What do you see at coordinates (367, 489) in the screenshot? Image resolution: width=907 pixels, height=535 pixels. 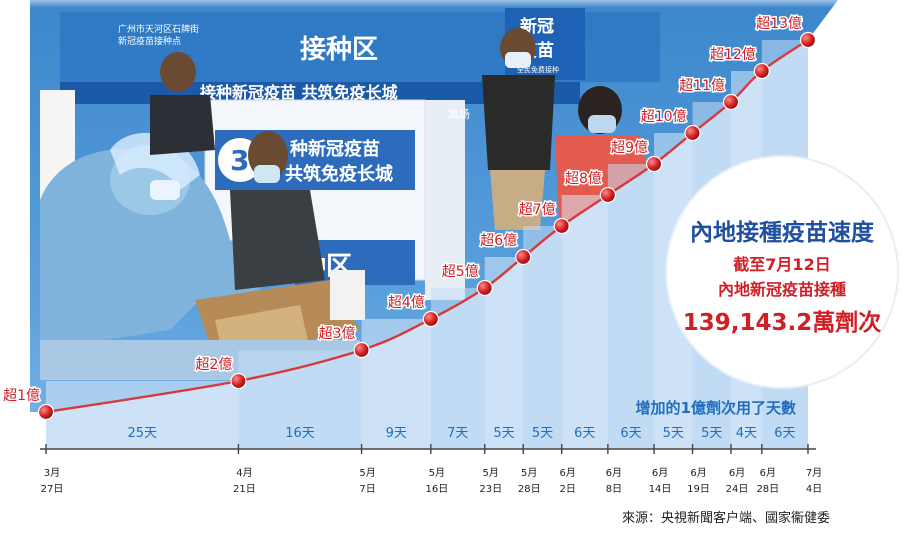 I see `x-tick-day: 7日` at bounding box center [367, 489].